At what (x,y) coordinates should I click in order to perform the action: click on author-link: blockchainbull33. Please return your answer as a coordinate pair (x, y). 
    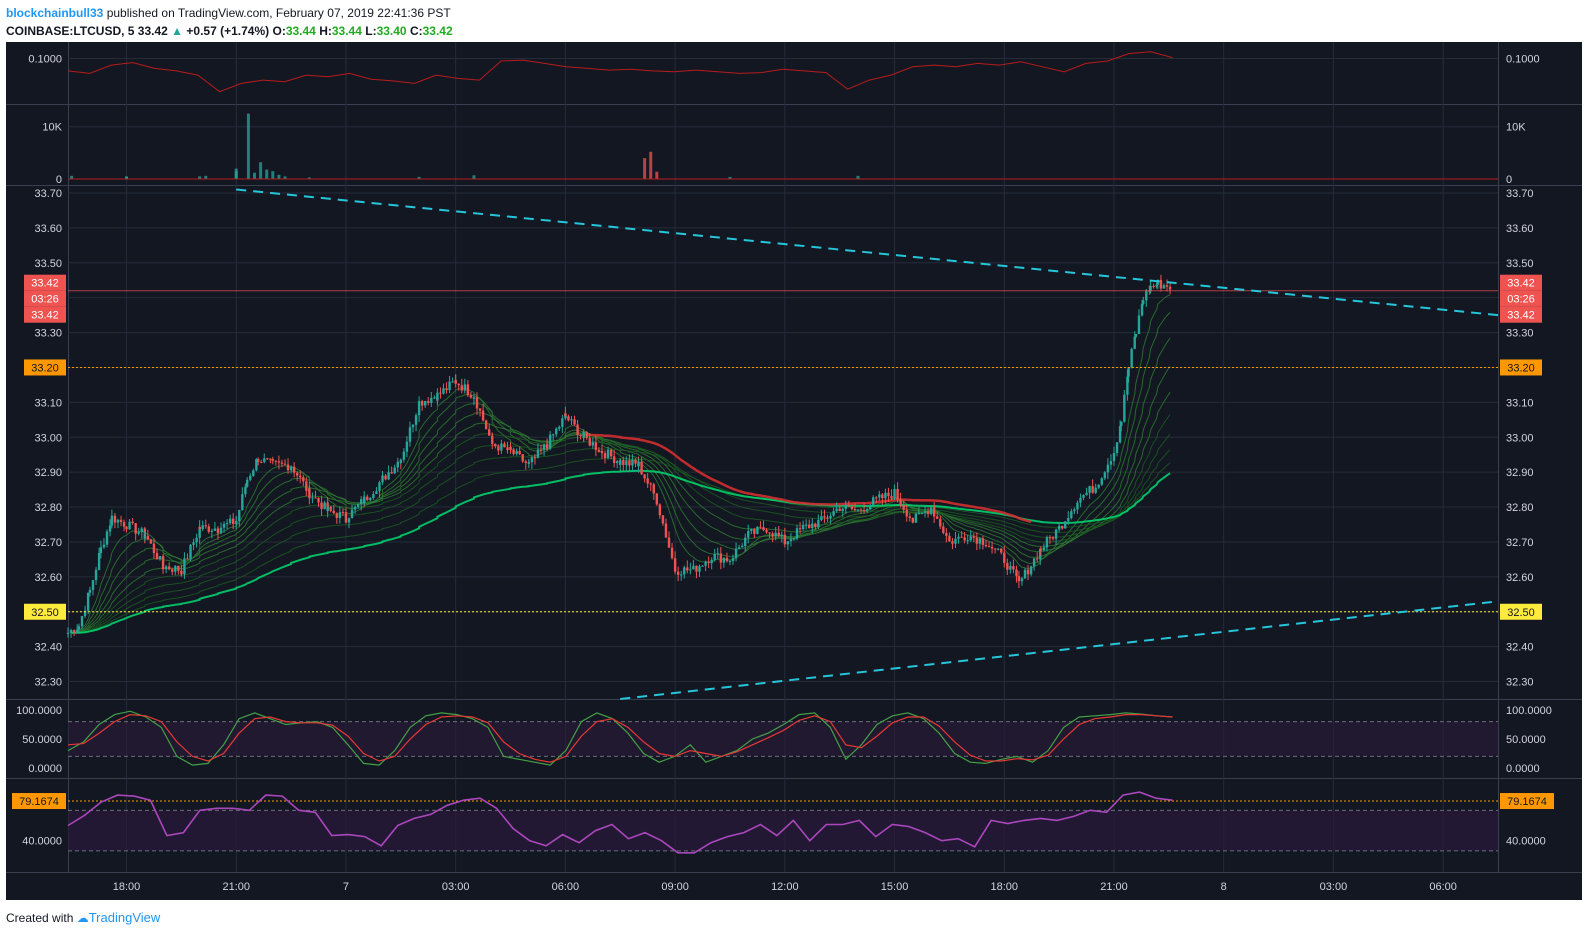
    Looking at the image, I should click on (55, 13).